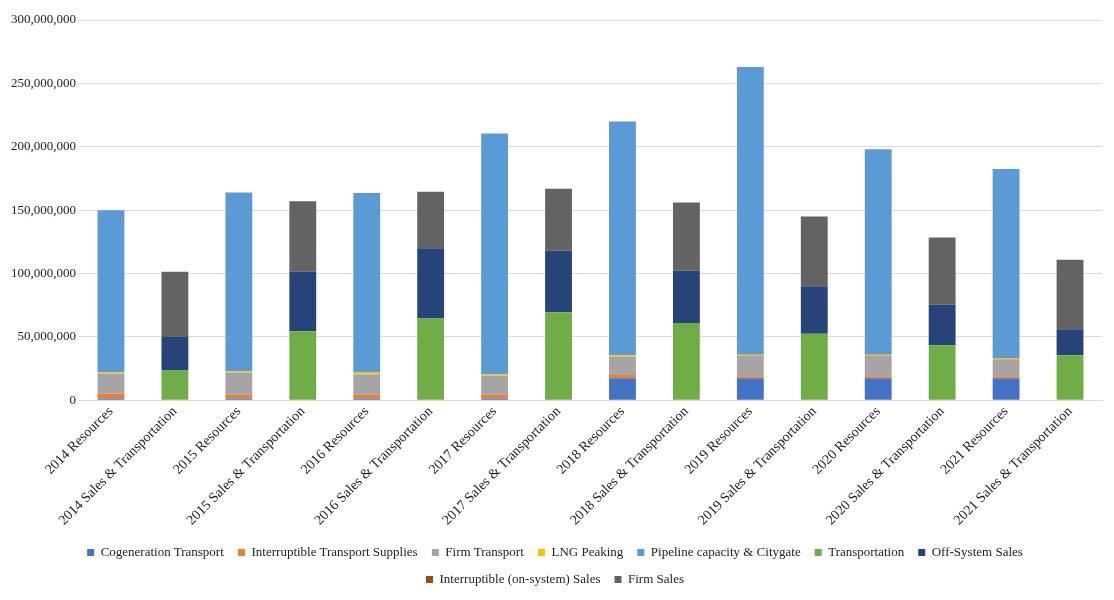 This screenshot has width=1114, height=600. I want to click on legend-label: Interruptible (on-system) Sales, so click(520, 578).